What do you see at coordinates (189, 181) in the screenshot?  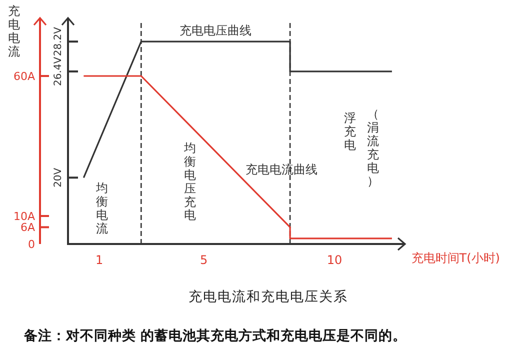 I see `annotation: 均衡电压充电` at bounding box center [189, 181].